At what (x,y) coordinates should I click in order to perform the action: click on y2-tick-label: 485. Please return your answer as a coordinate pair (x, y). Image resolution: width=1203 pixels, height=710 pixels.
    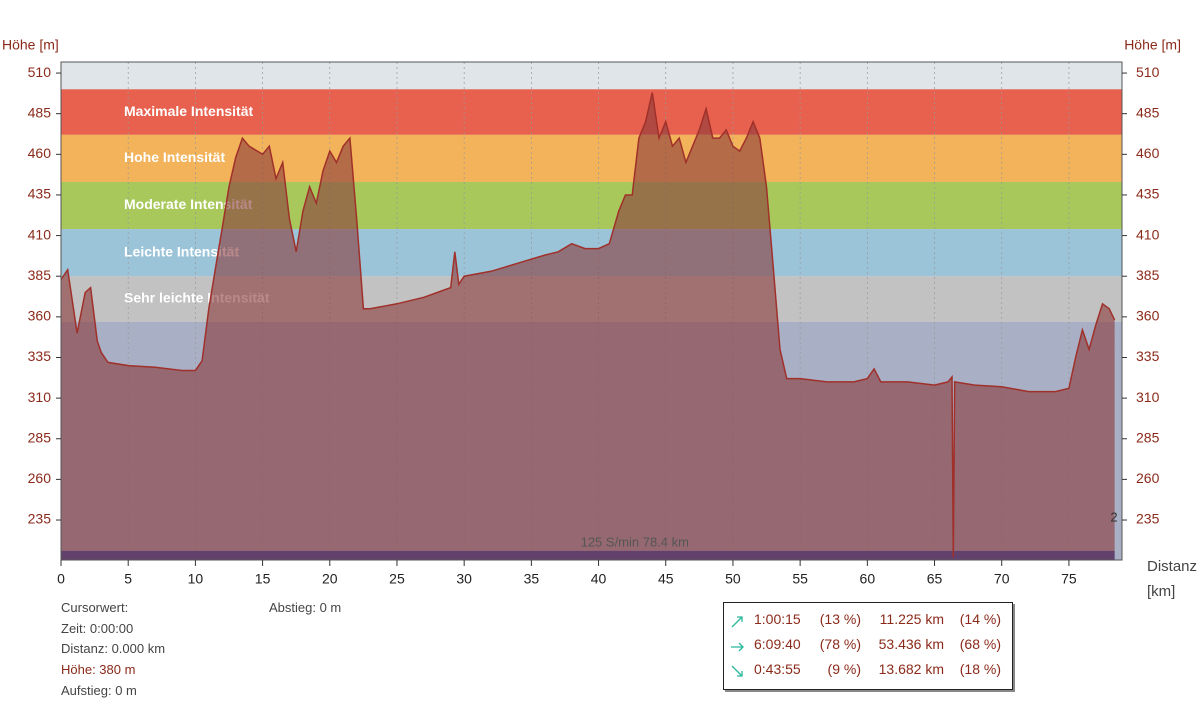
    Looking at the image, I should click on (1148, 112).